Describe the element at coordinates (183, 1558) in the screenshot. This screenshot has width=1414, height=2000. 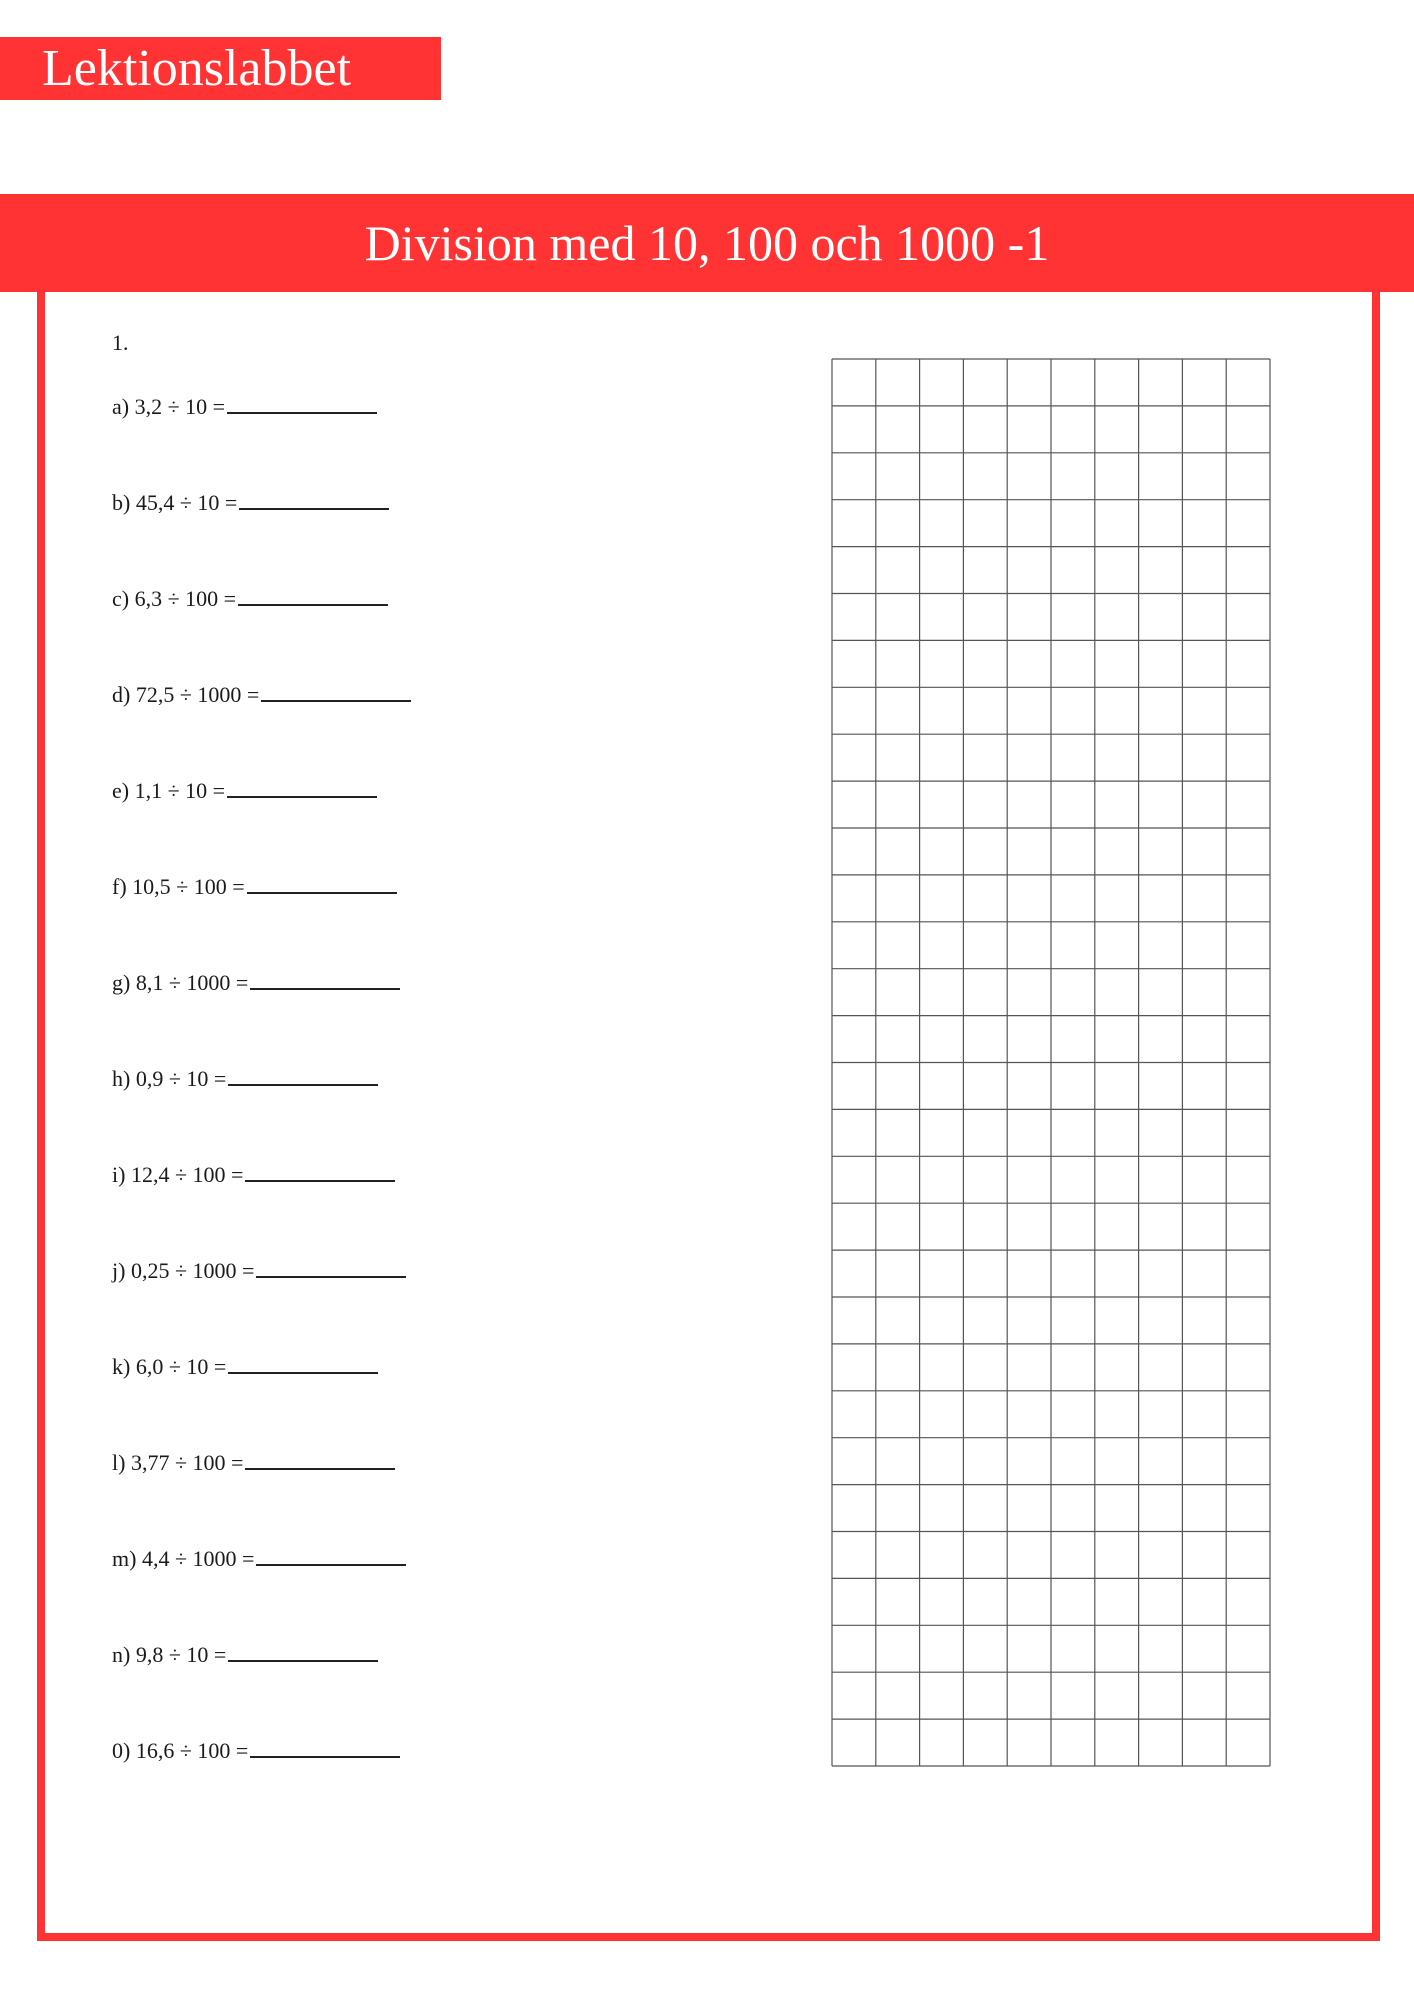
I see `exercise-text: m) 4,4 ÷ 1000 =` at that location.